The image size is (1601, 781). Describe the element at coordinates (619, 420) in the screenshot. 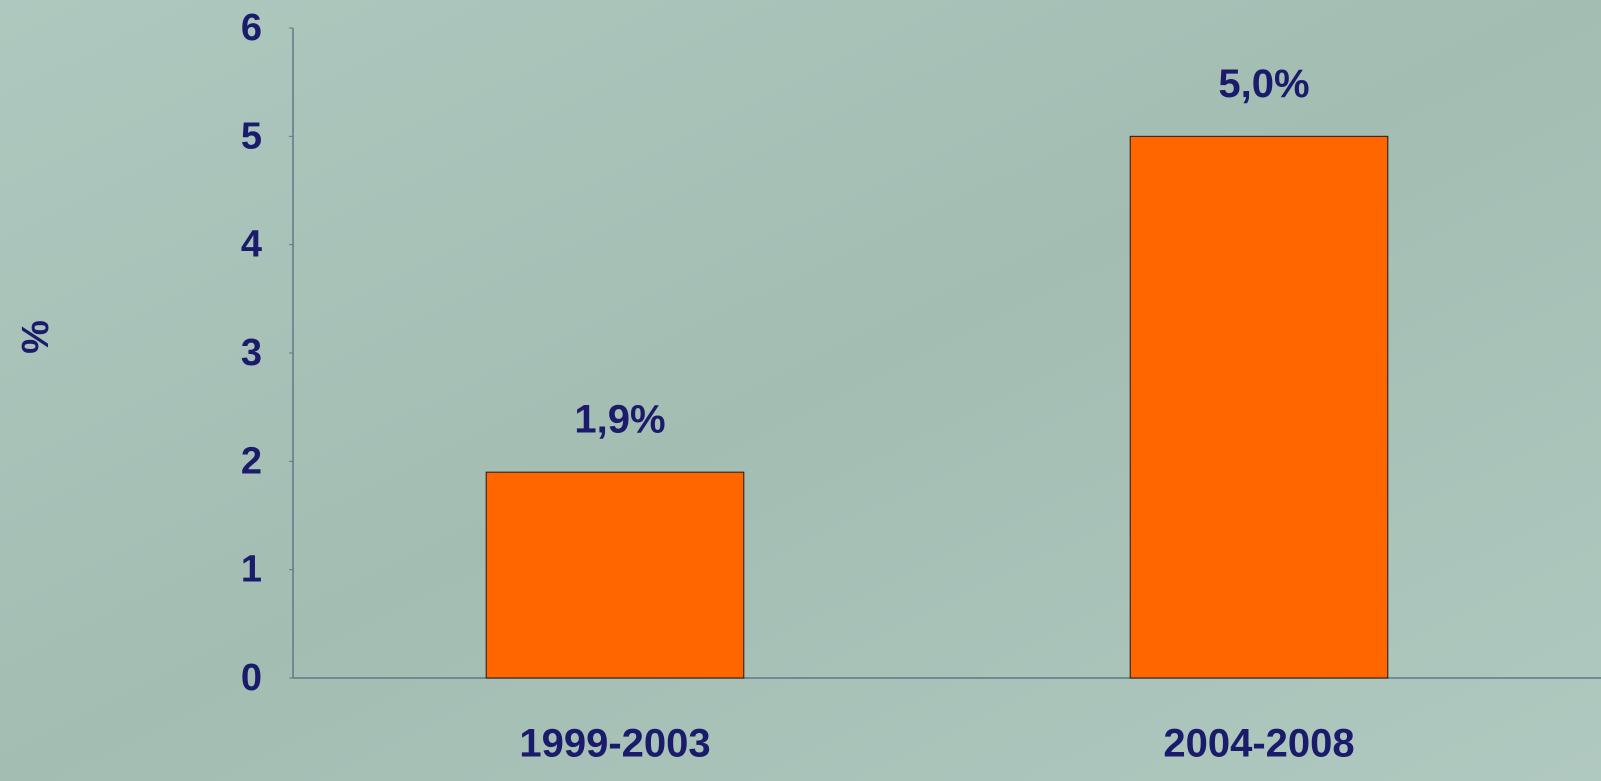

I see `data-label: 1,9%` at that location.